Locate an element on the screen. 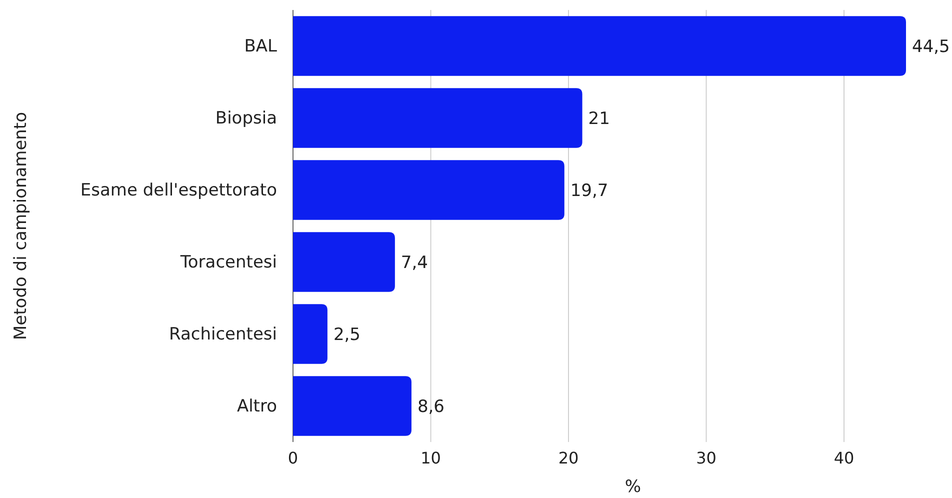 The image size is (952, 498). data-label: 2,5 is located at coordinates (346, 334).